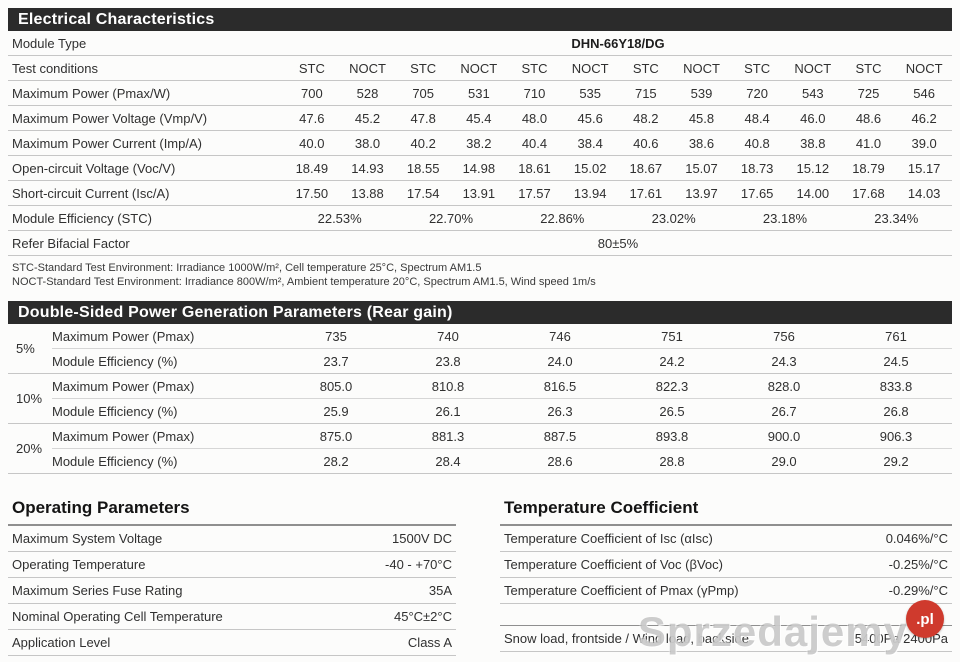 The image size is (960, 662). I want to click on cell: 13.88, so click(367, 193).